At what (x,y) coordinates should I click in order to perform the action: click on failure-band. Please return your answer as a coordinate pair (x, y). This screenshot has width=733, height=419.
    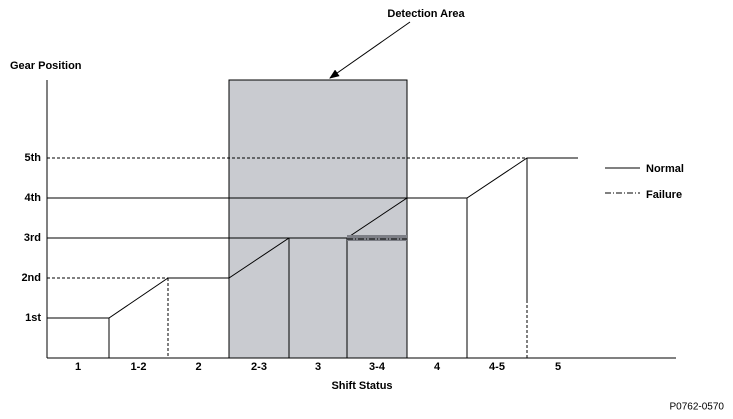
    Looking at the image, I should click on (377, 238).